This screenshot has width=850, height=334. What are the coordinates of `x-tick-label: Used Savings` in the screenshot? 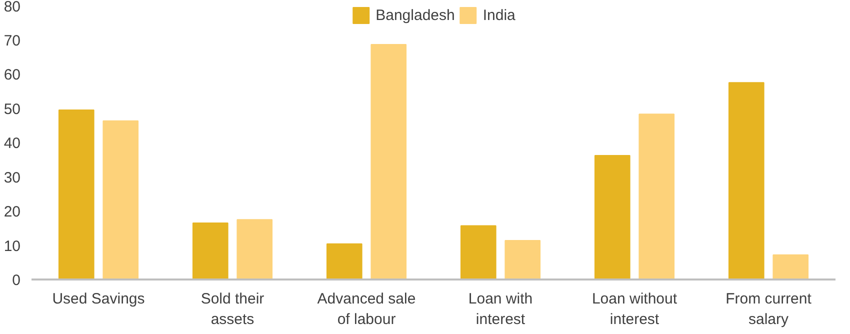 It's located at (98, 299).